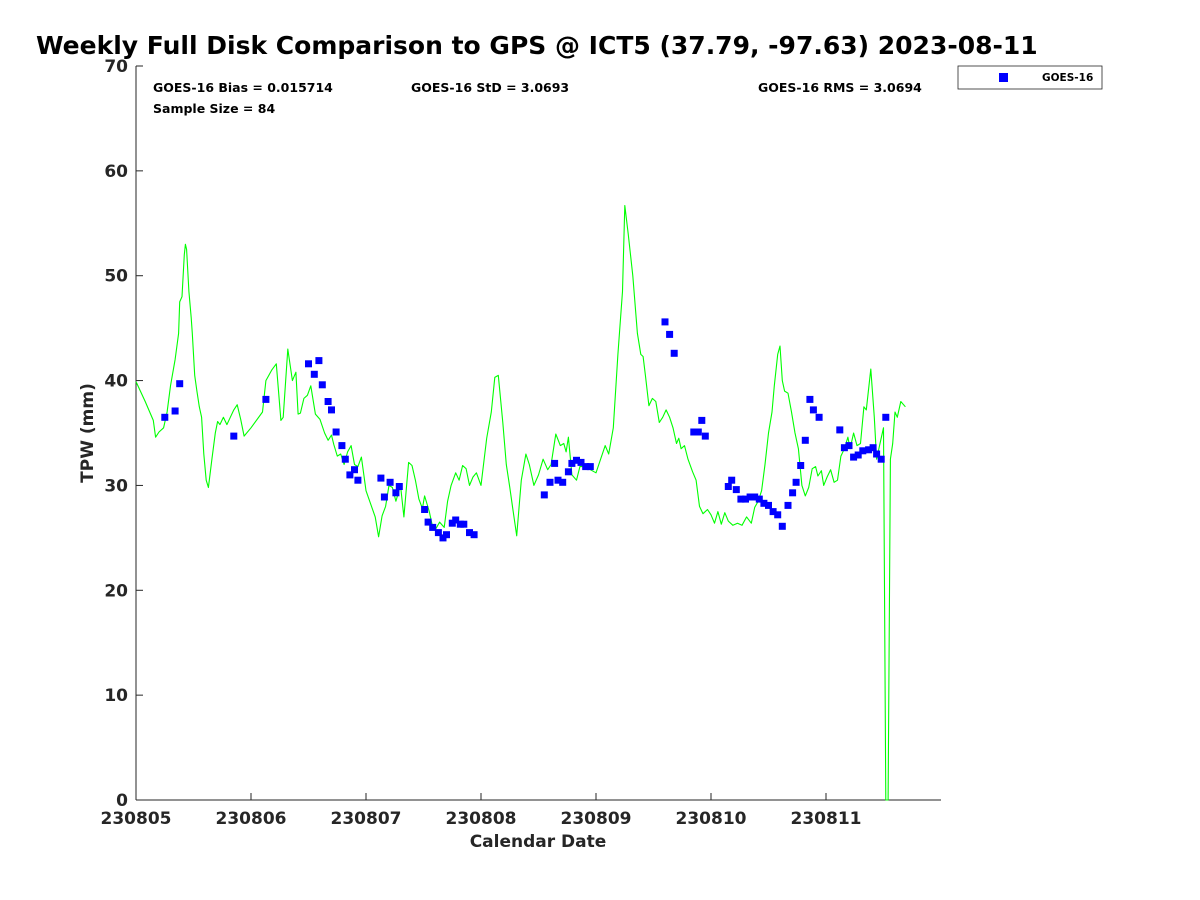  Describe the element at coordinates (116, 382) in the screenshot. I see `y-tick-label: 40` at that location.